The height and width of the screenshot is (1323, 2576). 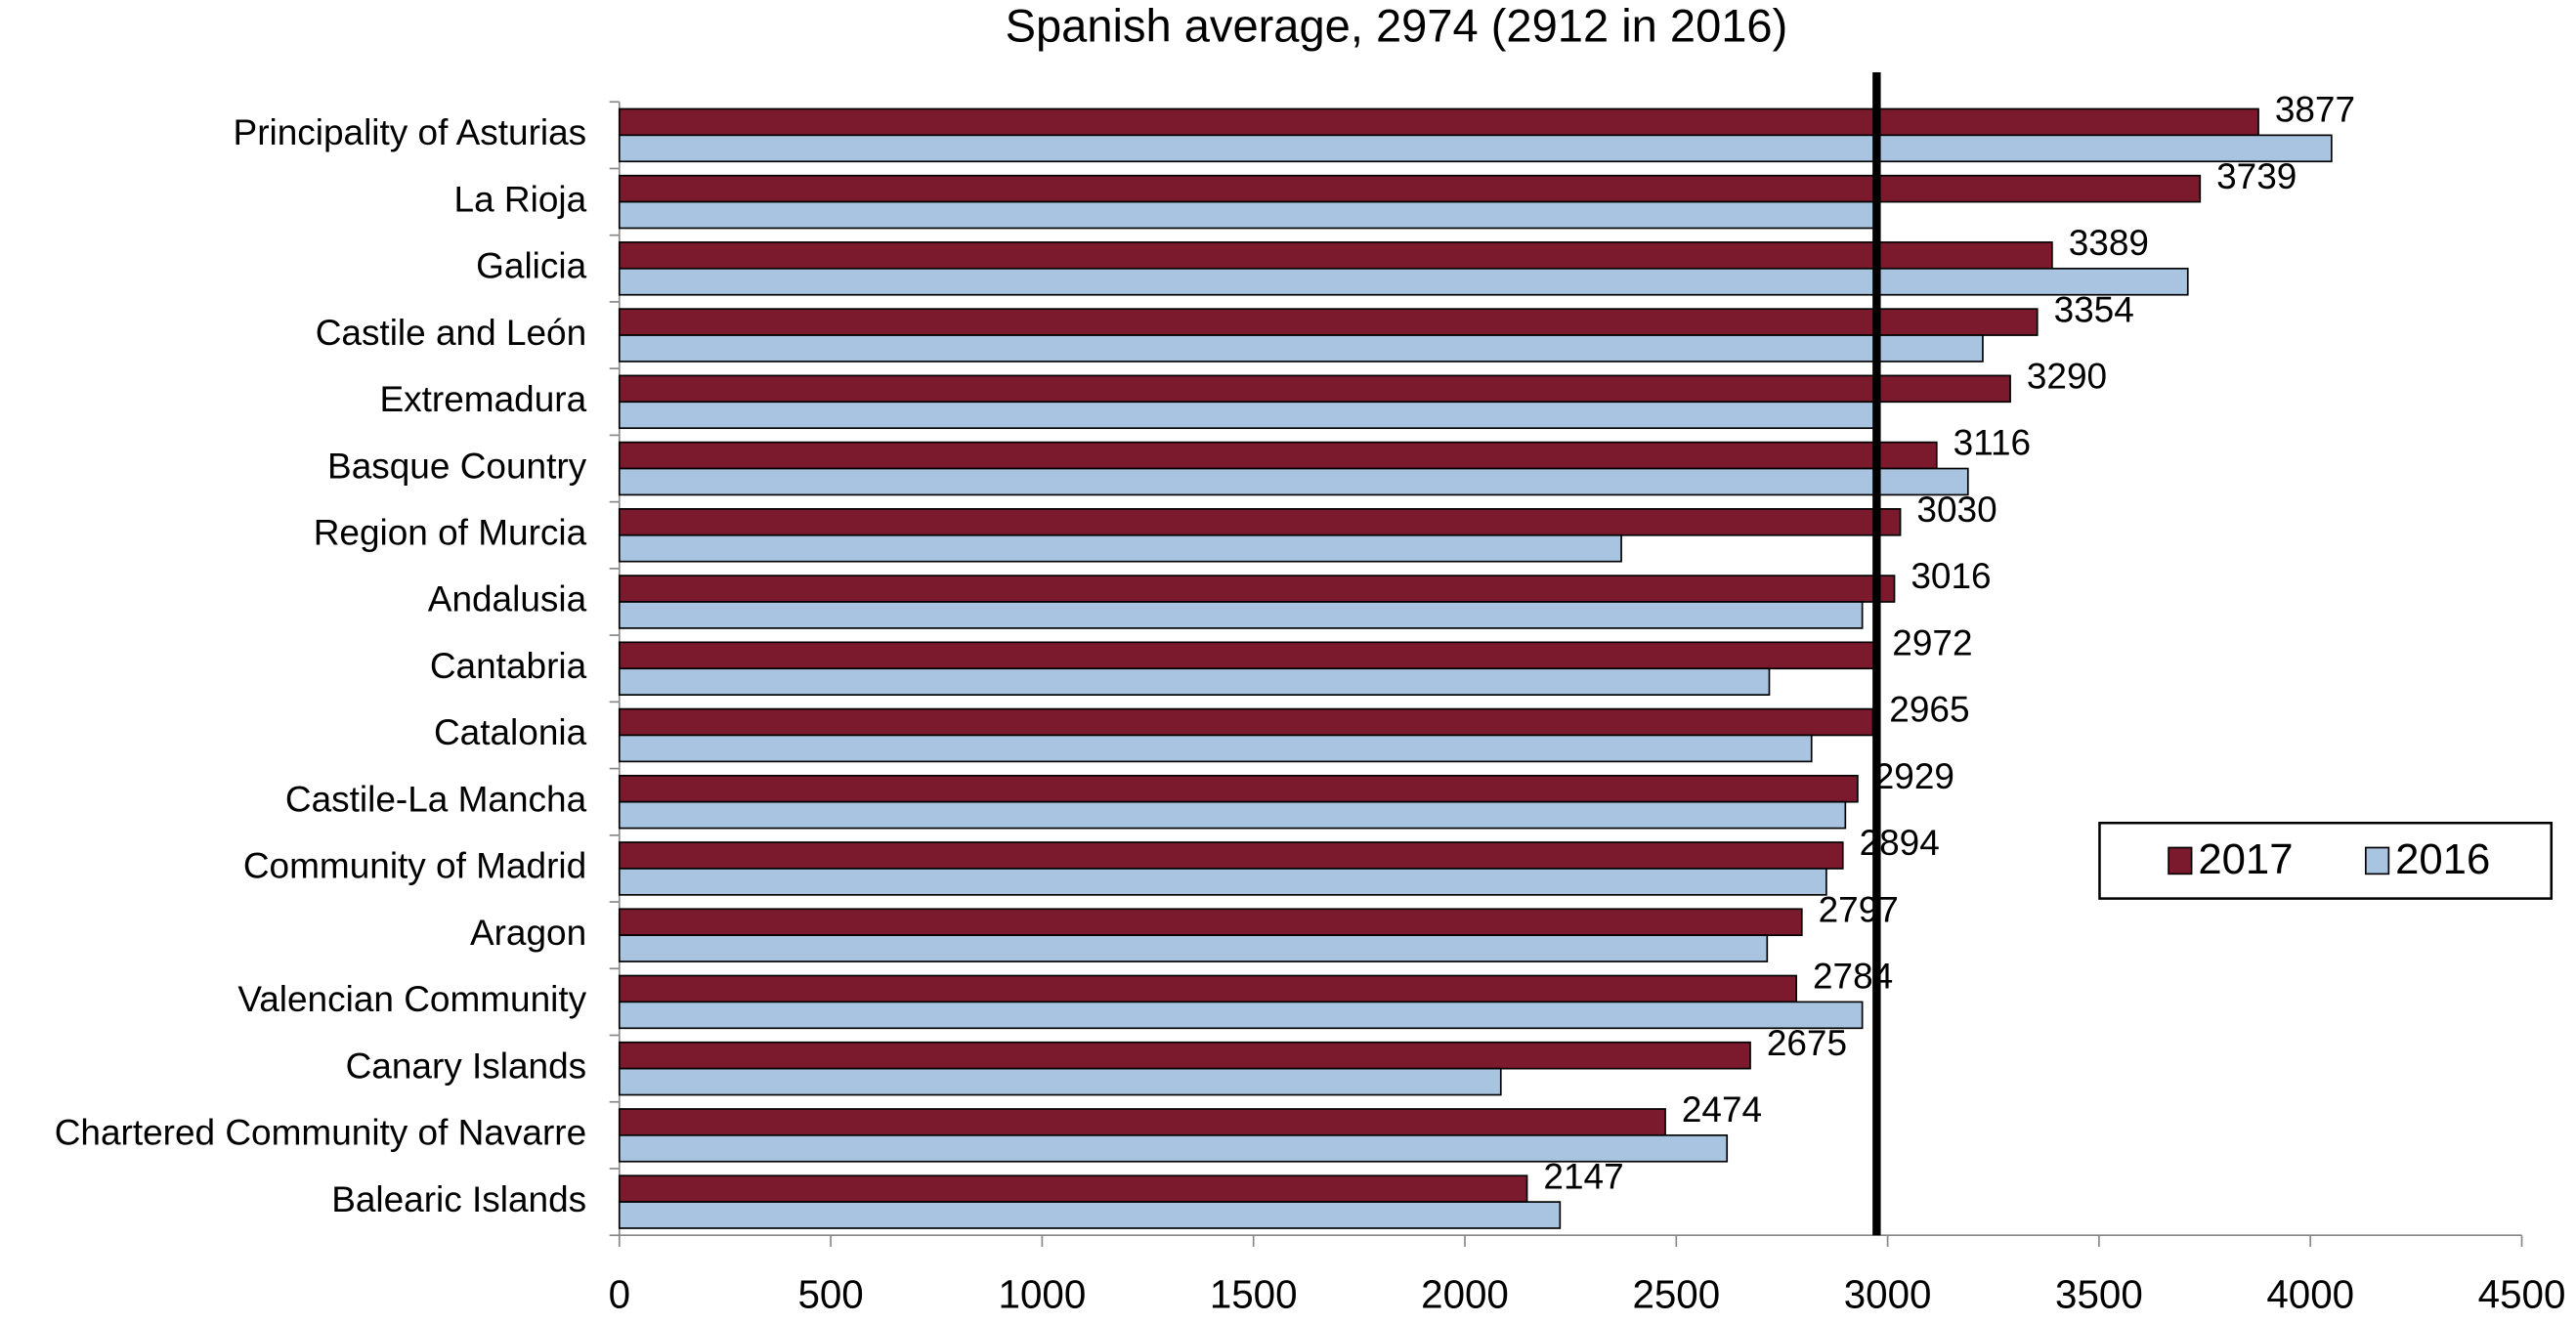 What do you see at coordinates (1676, 1294) in the screenshot?
I see `x-tick-label: 2500` at bounding box center [1676, 1294].